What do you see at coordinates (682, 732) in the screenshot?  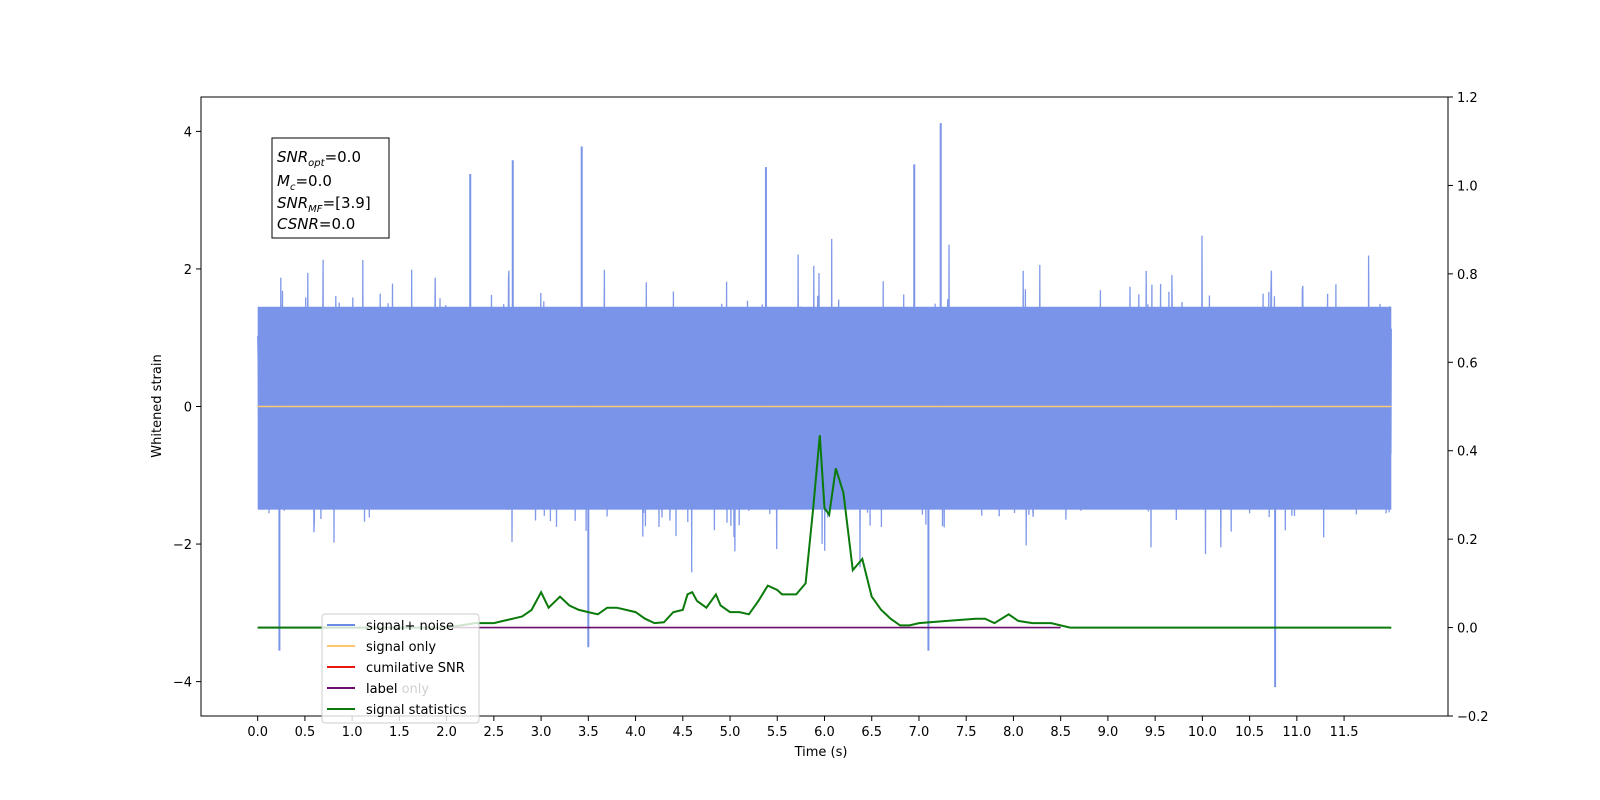 I see `x-tick-label: 4.5` at bounding box center [682, 732].